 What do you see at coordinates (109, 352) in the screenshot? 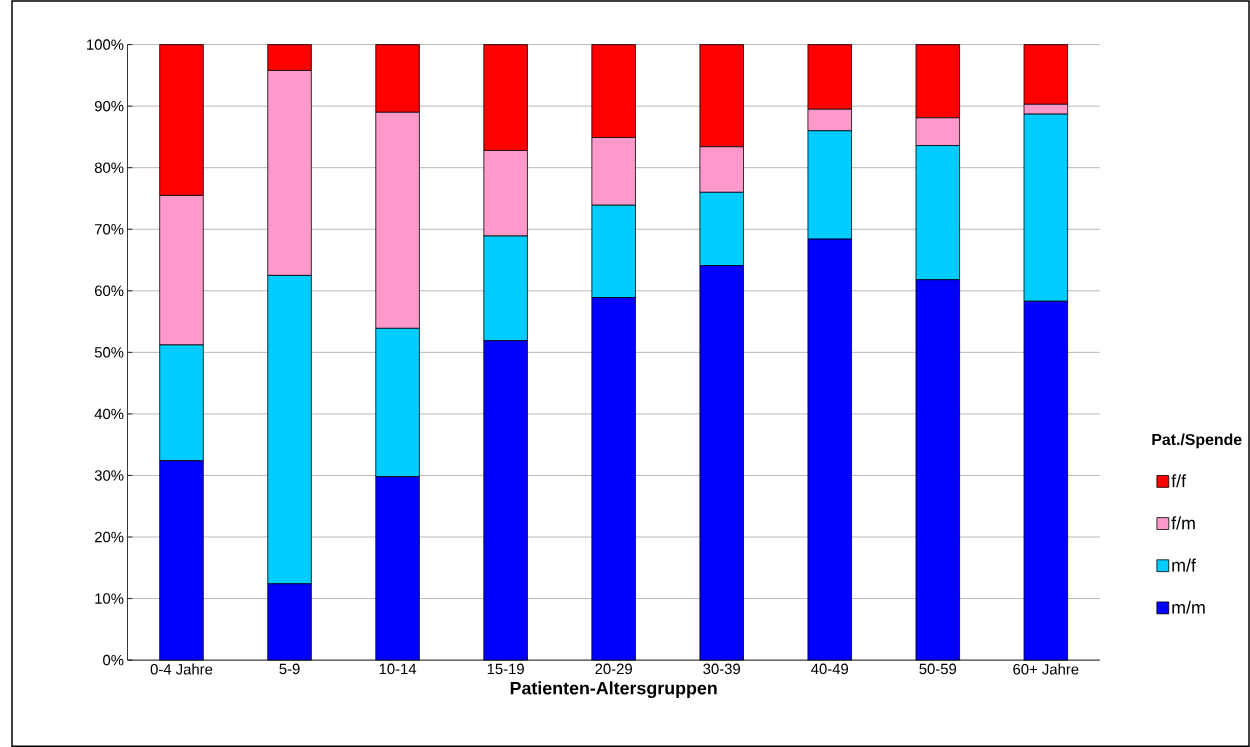
I see `y-tick-label: 50%` at bounding box center [109, 352].